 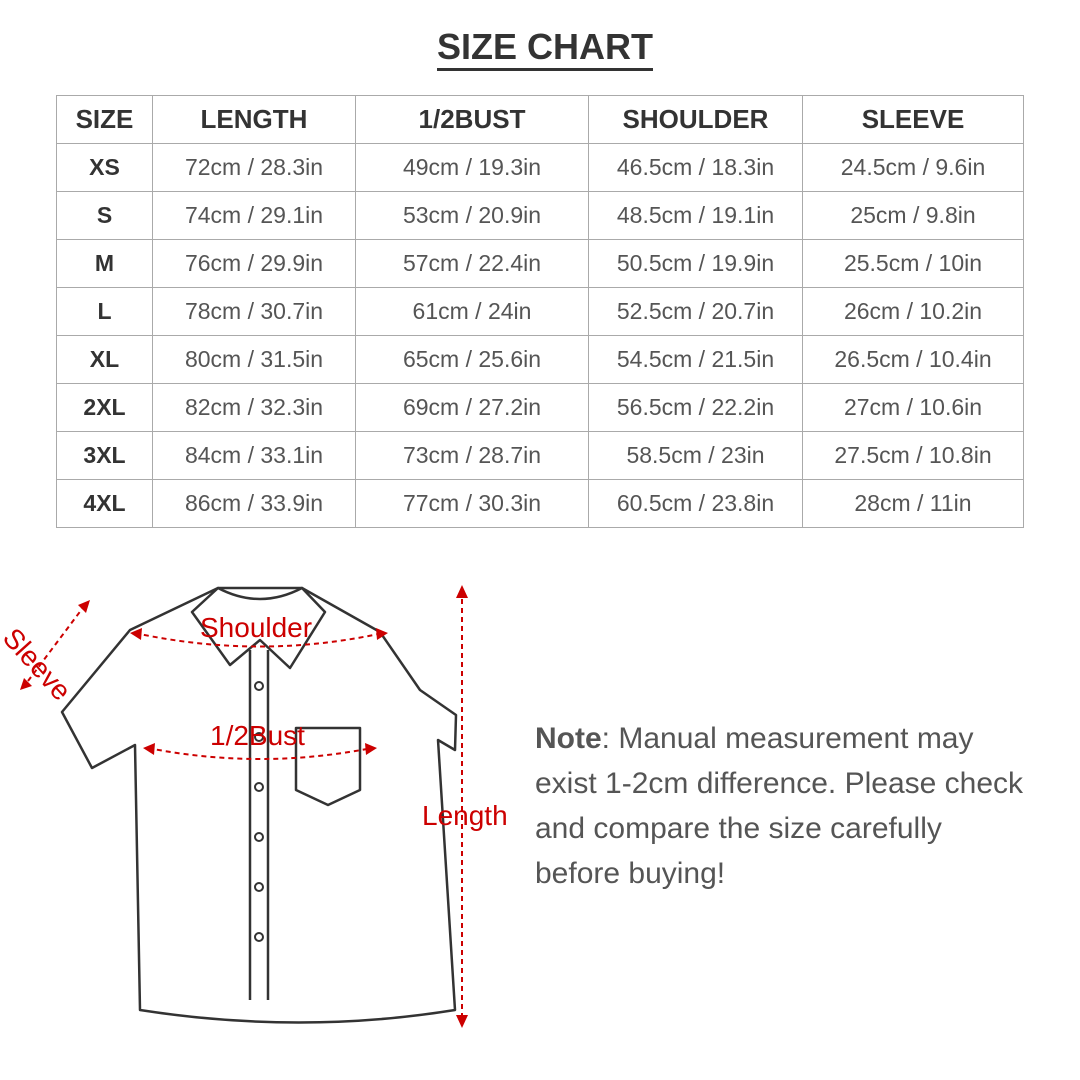 I want to click on measurement-cell: 27.5cm / 10.8in, so click(x=913, y=455).